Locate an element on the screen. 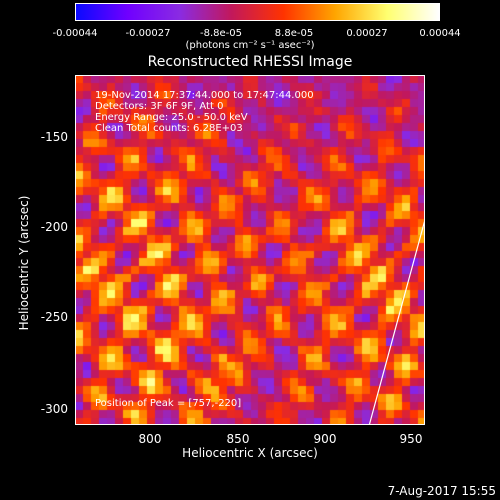 This screenshot has width=500, height=500. y-tick-label: -300 is located at coordinates (54, 409).